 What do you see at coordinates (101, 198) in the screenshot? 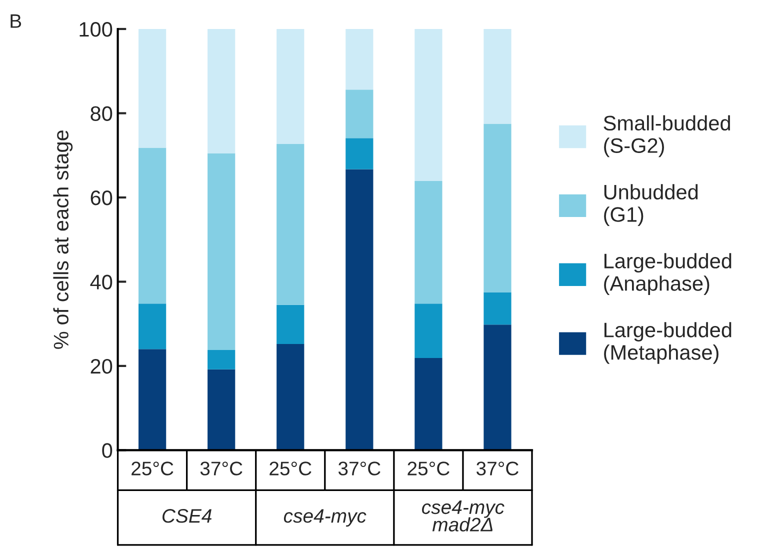
I see `y-tick-label: 60` at bounding box center [101, 198].